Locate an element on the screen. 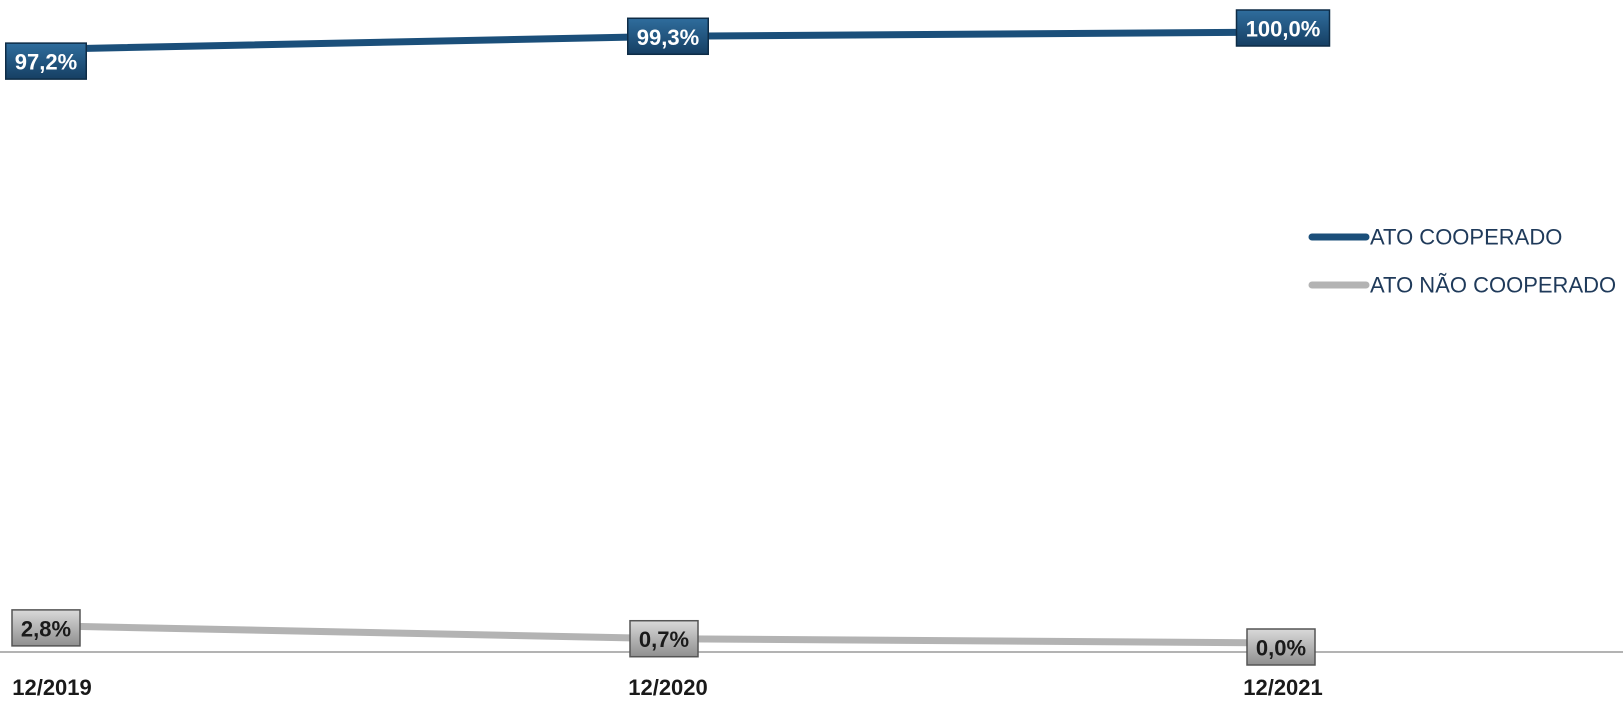 The width and height of the screenshot is (1623, 724). legend-label-ato-nao-cooperado: ATO NÃO COOPERADO is located at coordinates (1493, 285).